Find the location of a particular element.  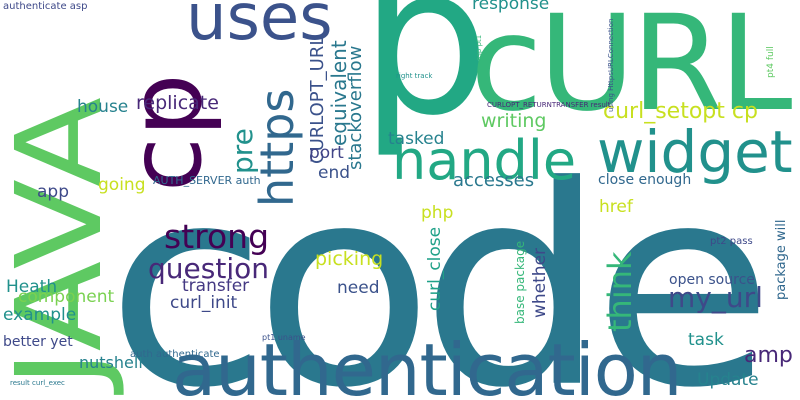

word-using-httpsurlconnection: using HttpsURLConnection is located at coordinates (611, 65).